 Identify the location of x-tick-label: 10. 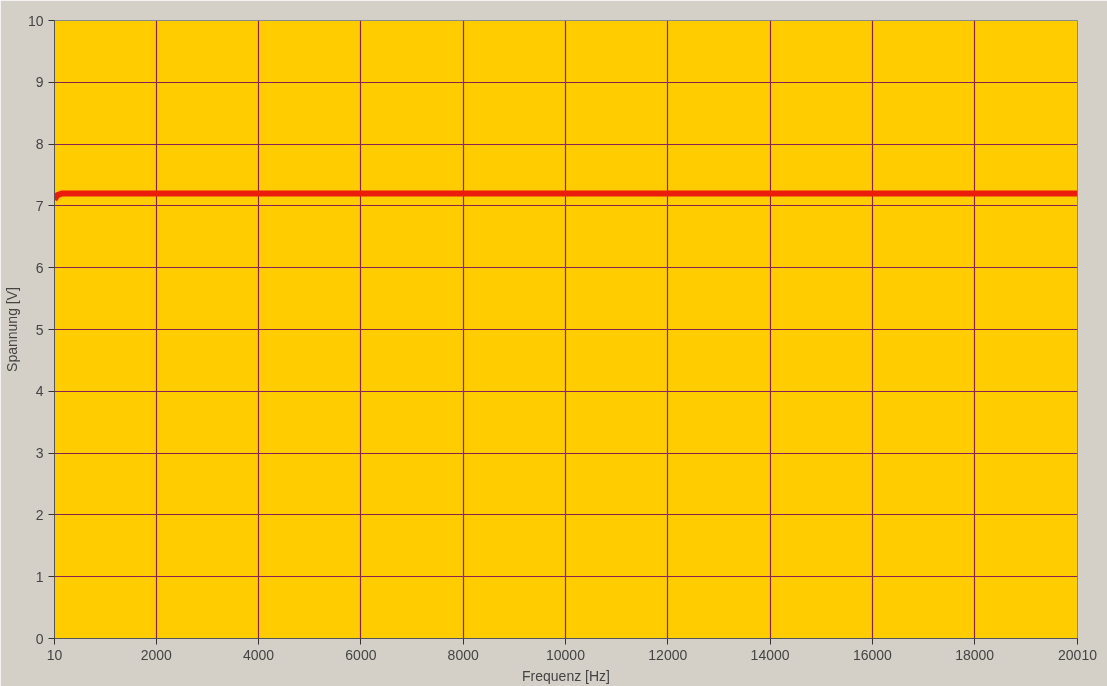
(54, 654).